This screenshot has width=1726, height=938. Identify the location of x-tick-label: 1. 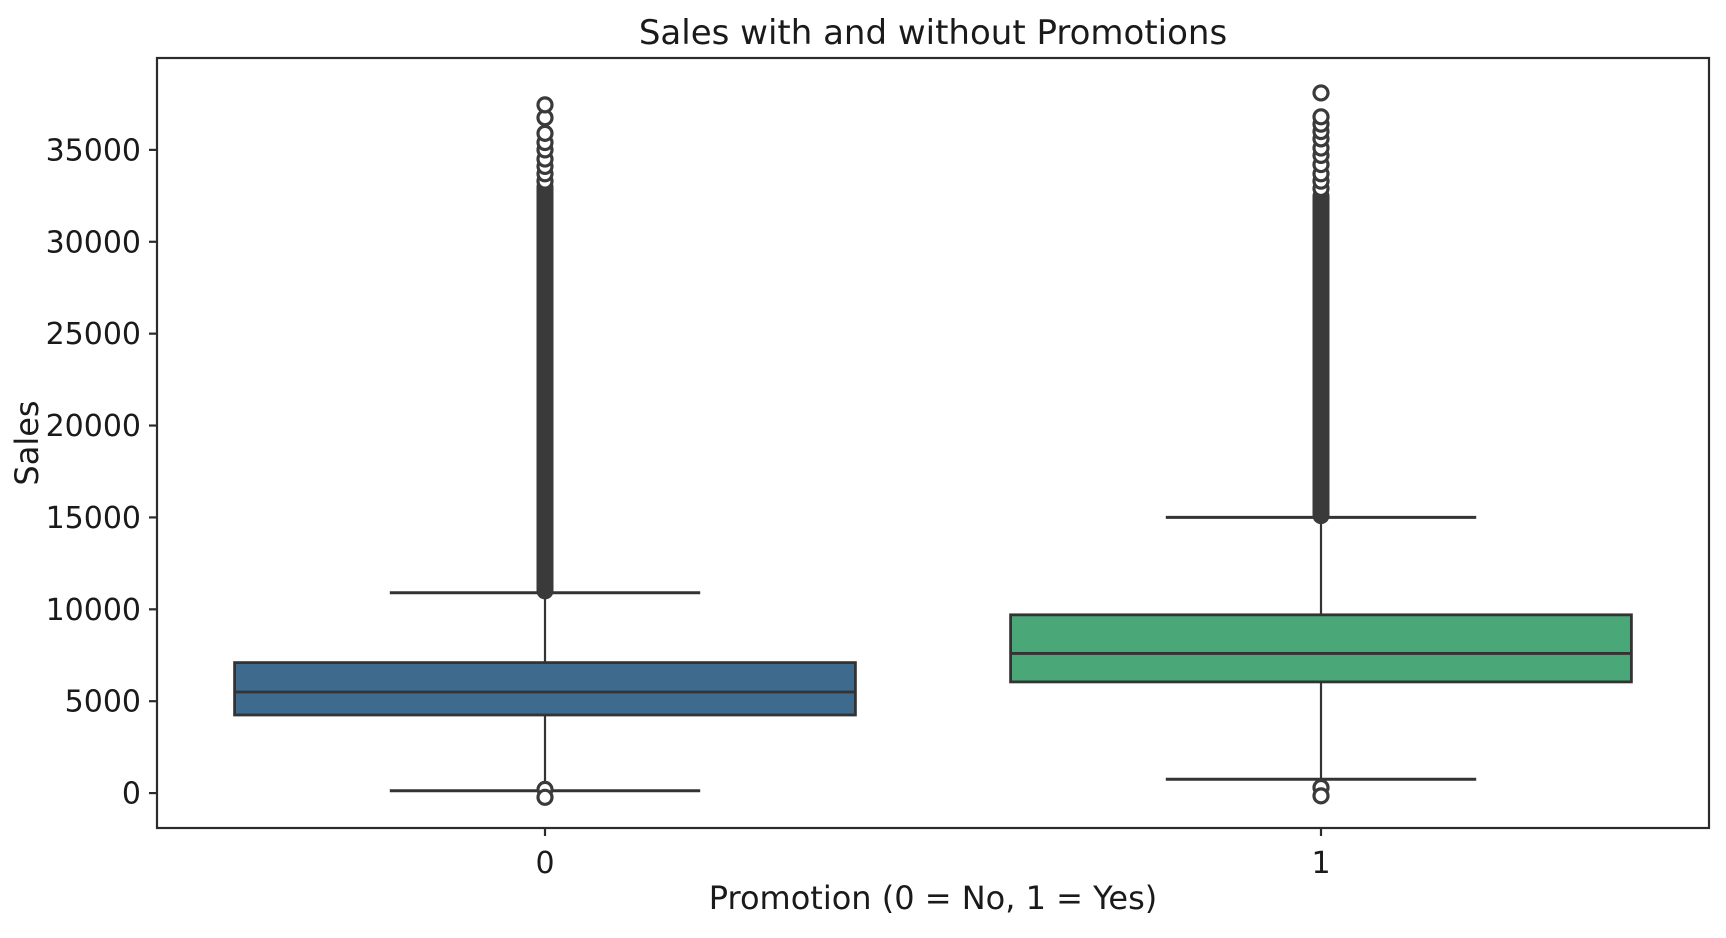
(1320, 863).